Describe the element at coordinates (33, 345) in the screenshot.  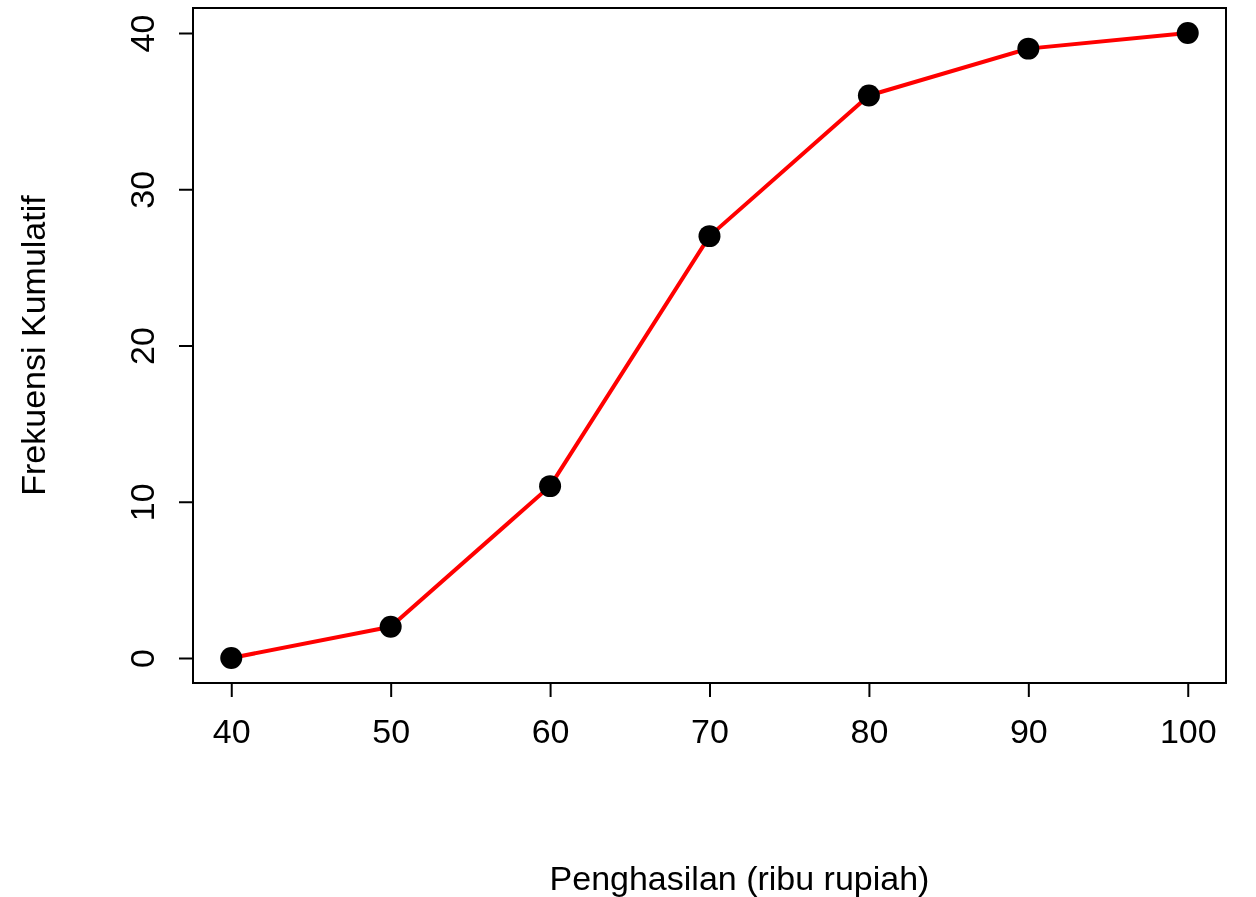
I see `y-axis-title: Frekuensi Kumulatif` at that location.